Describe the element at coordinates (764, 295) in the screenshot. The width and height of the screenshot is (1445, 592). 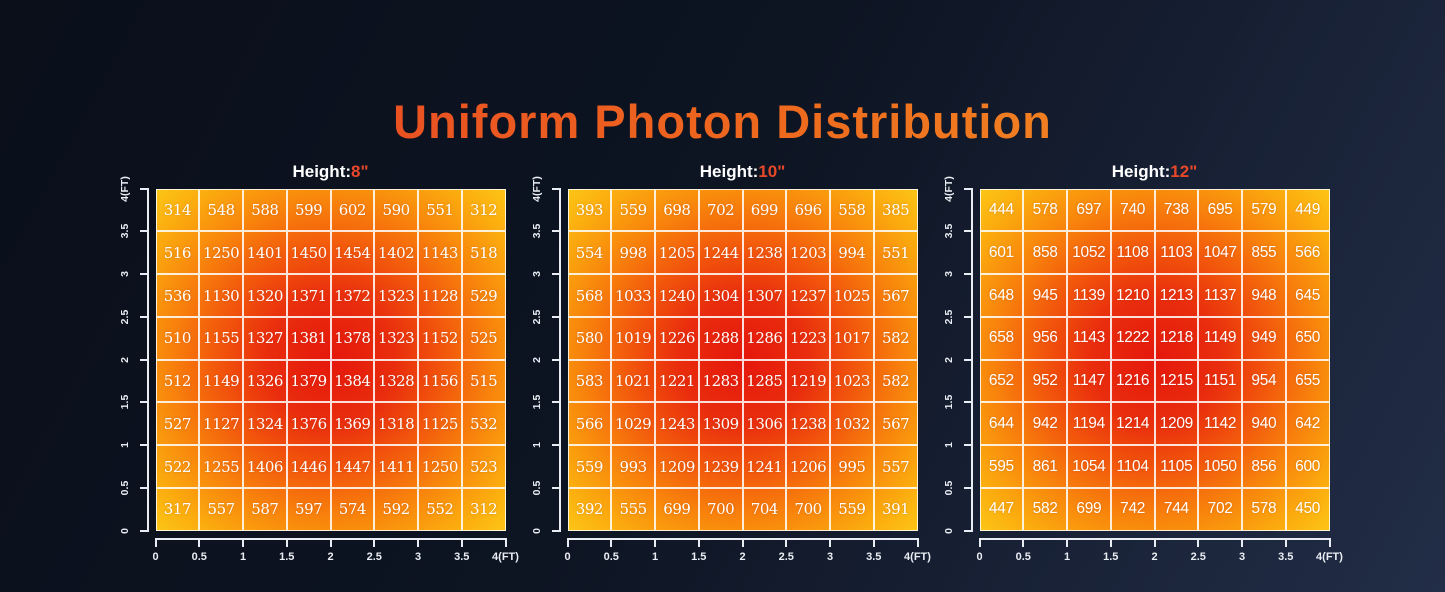
I see `heatmap-cell: 1307` at that location.